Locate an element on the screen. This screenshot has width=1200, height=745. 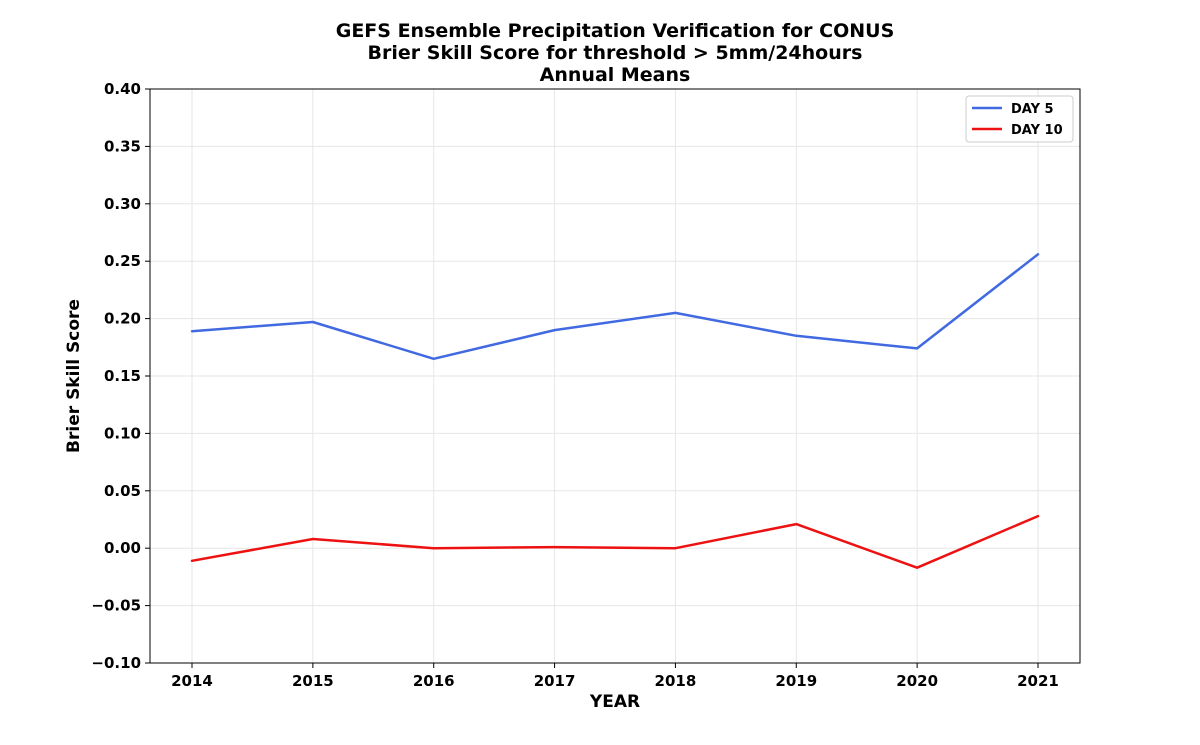
y-tick-label: −0.05 is located at coordinates (116, 606).